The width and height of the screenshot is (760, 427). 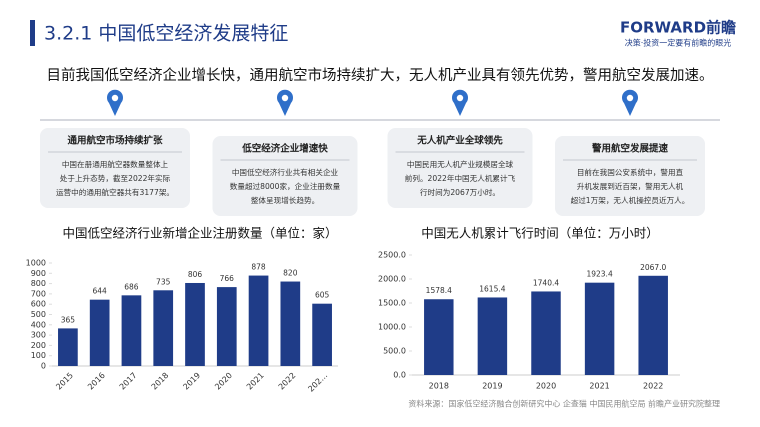 I want to click on value-label: 1615.4, so click(x=492, y=288).